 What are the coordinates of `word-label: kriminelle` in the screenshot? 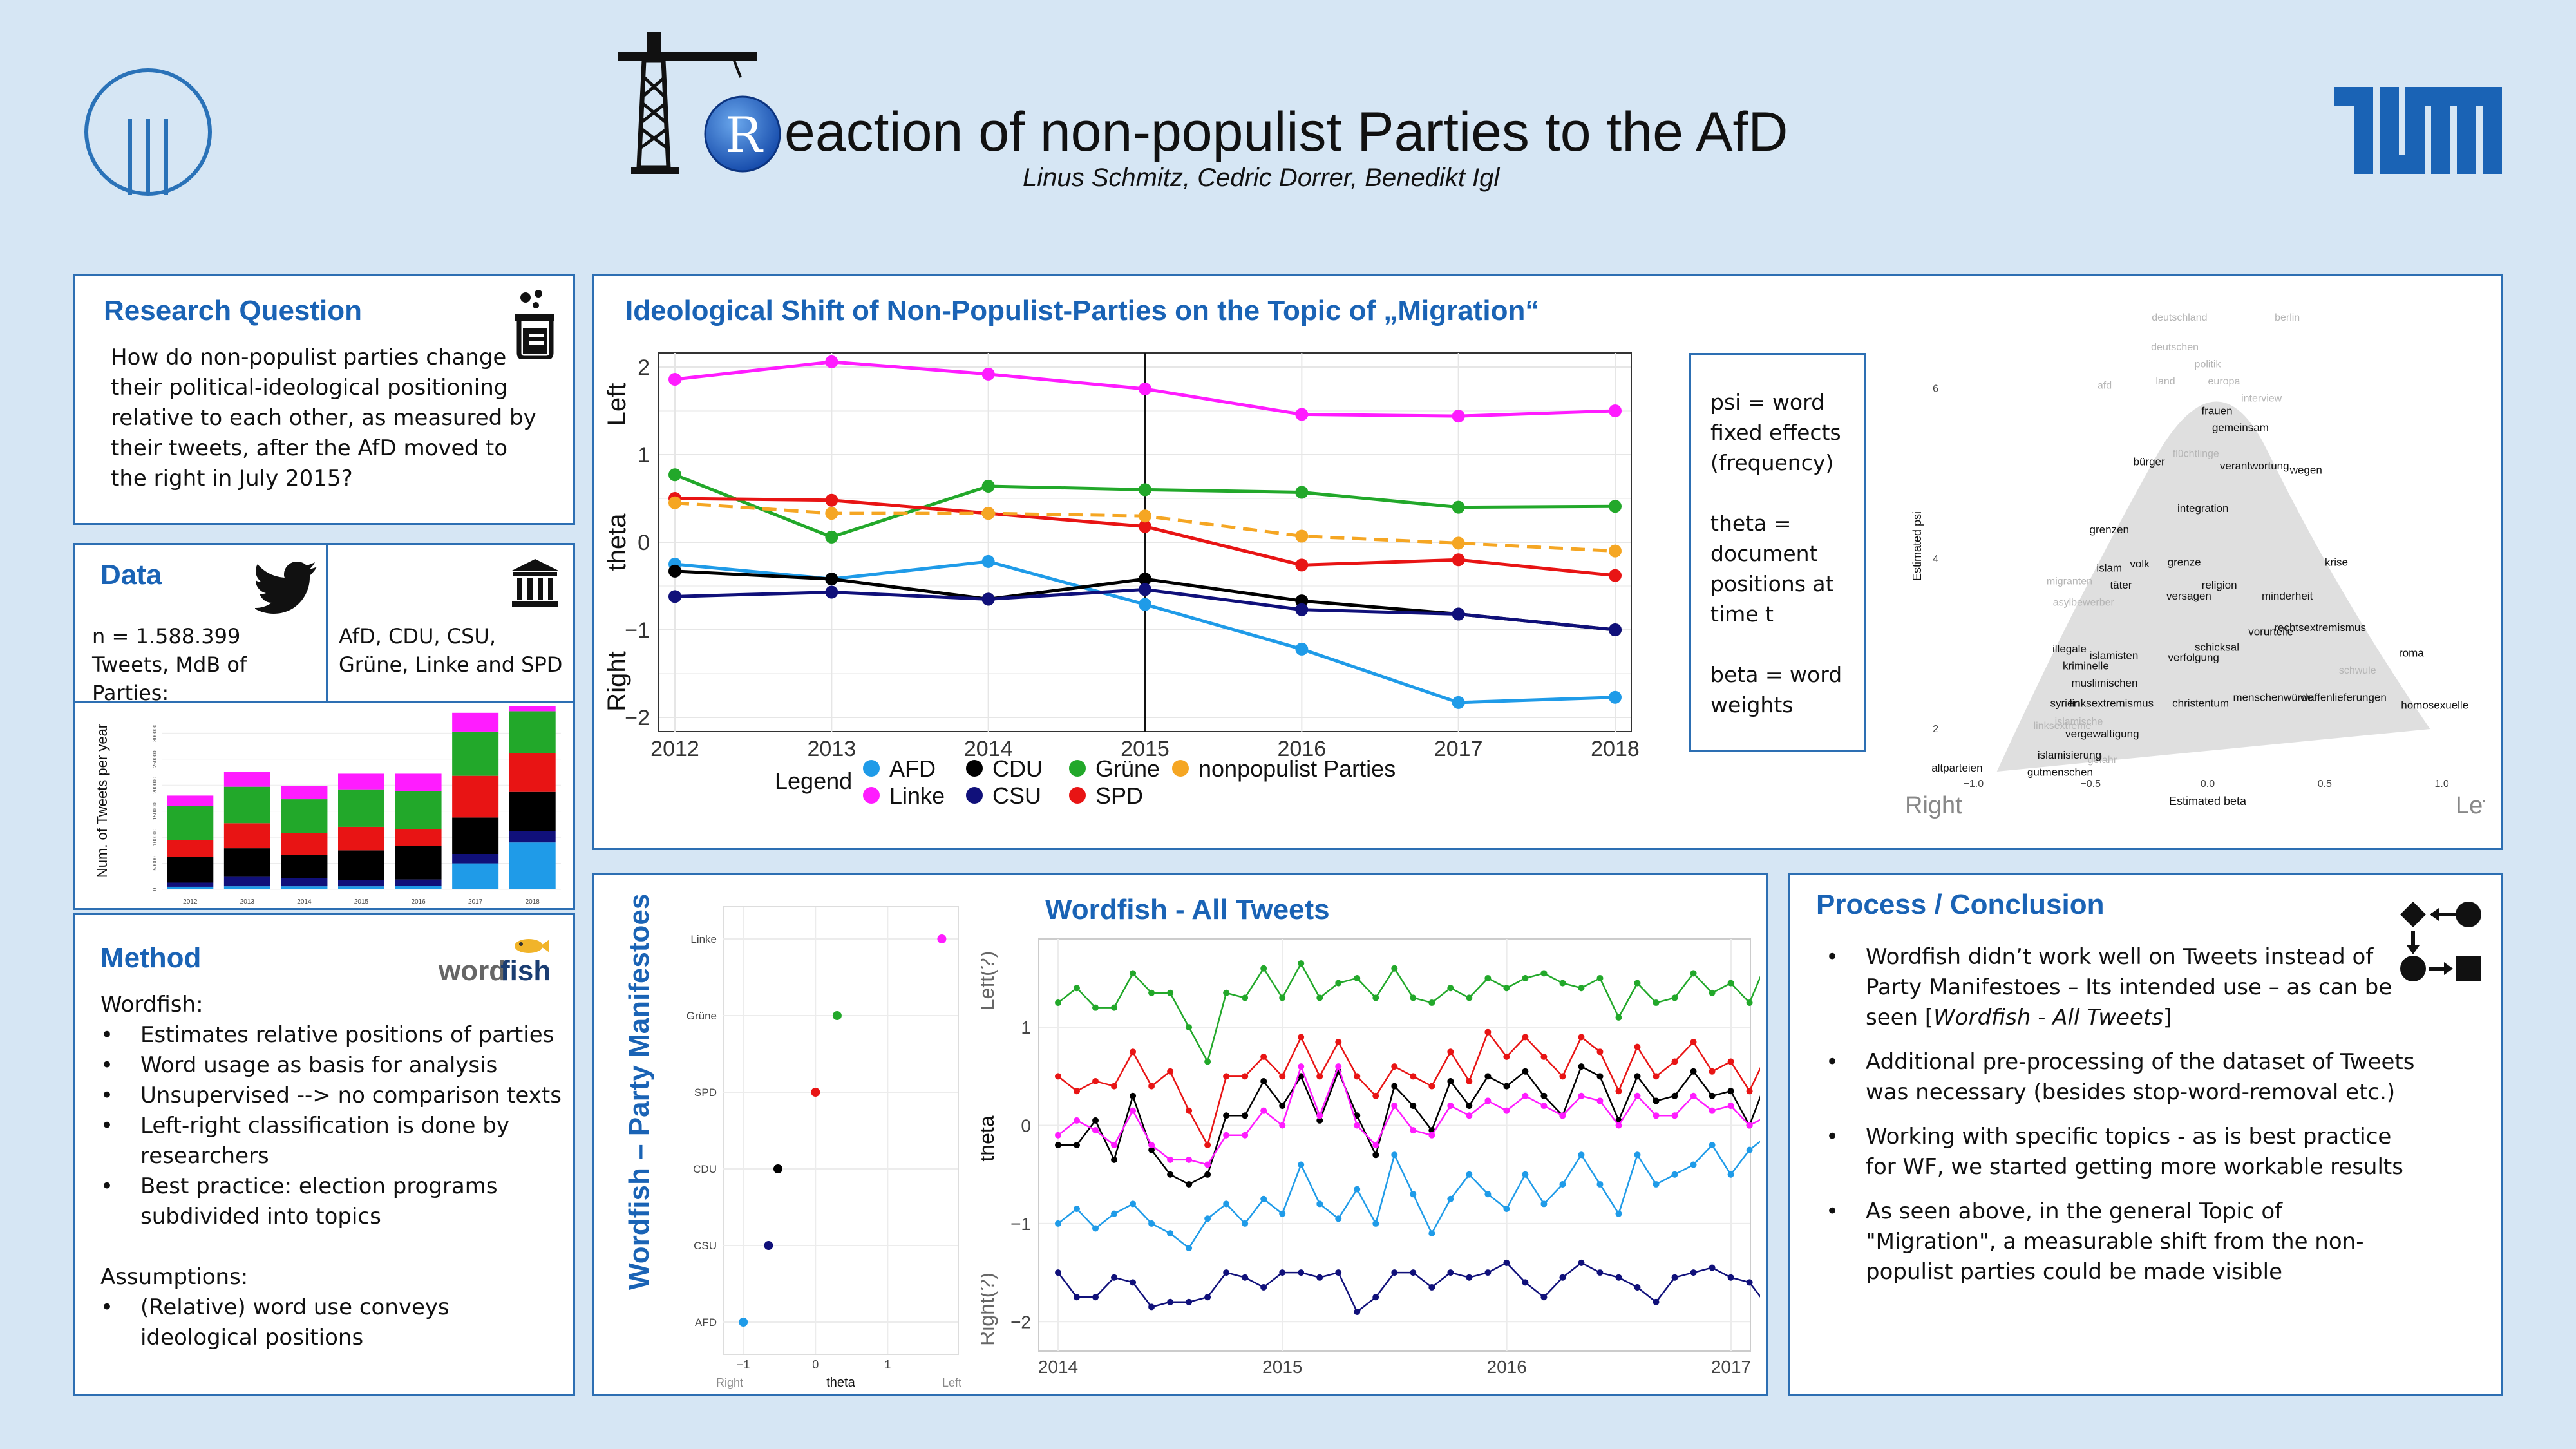 It's located at (2086, 666).